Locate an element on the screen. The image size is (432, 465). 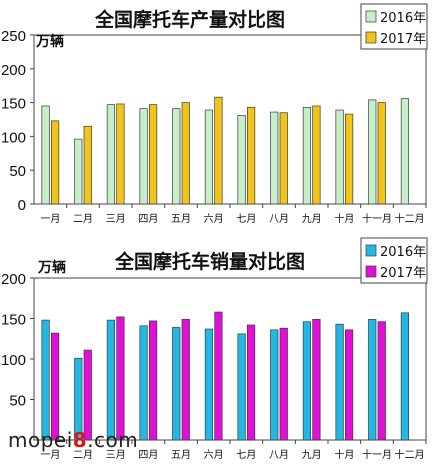
y-tick-label: 250 is located at coordinates (13, 36).